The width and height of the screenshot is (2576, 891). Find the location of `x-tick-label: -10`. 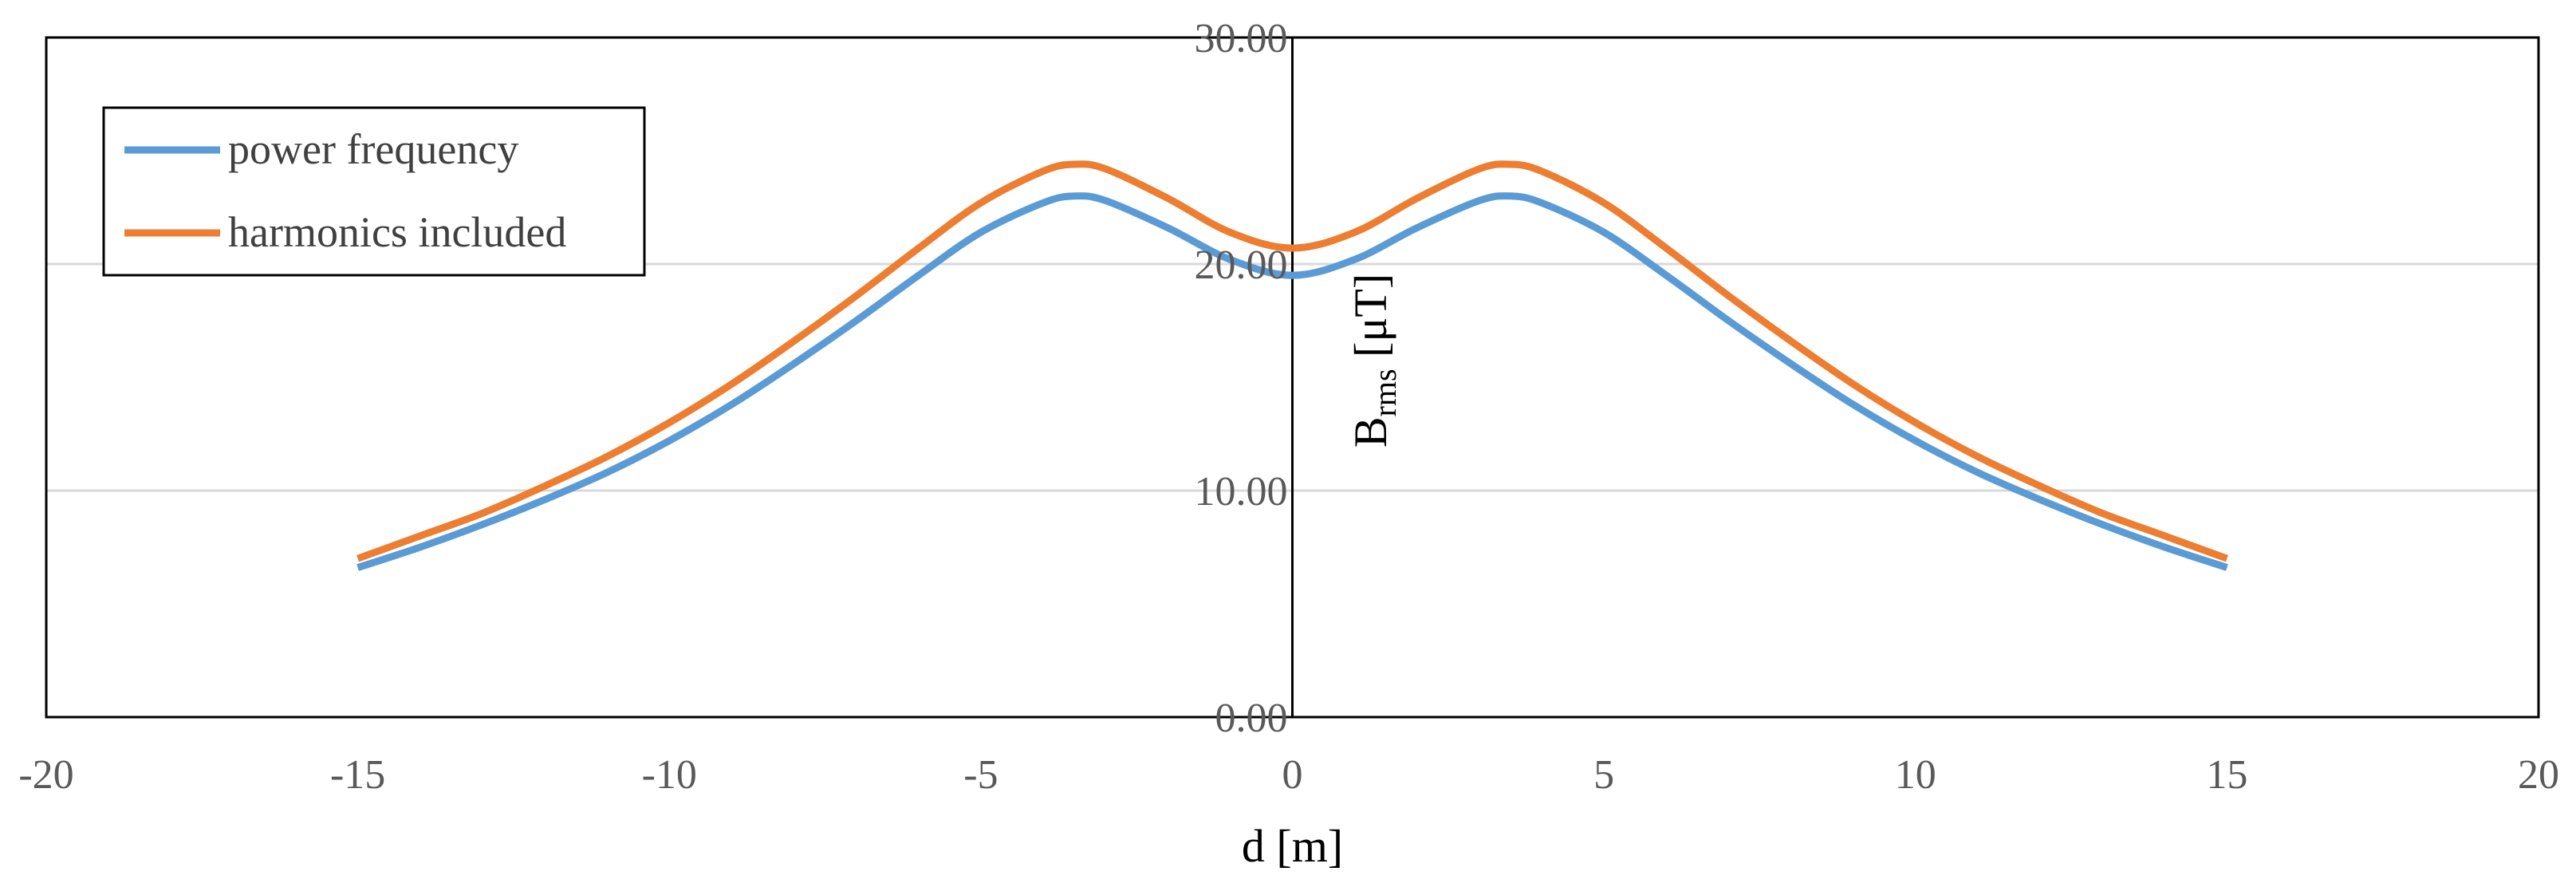

x-tick-label: -10 is located at coordinates (669, 775).